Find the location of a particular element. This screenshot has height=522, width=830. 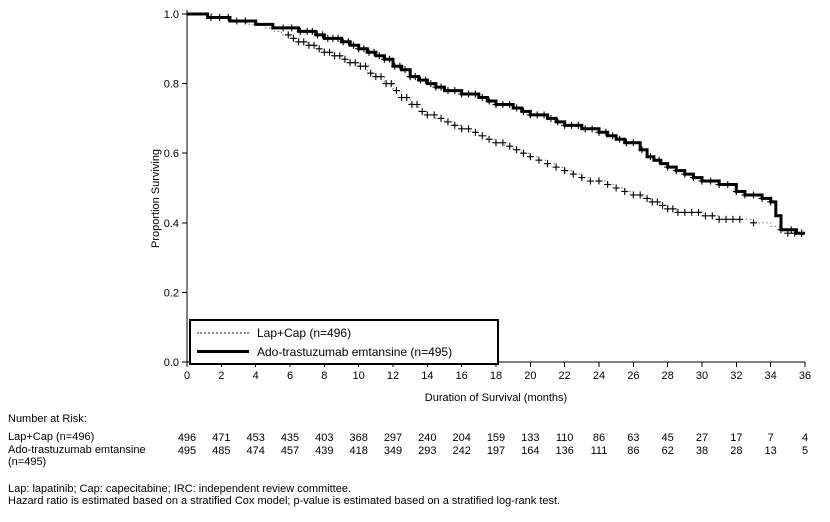

legend-label-lapcap: Lap+Cap (n=496) is located at coordinates (304, 332).